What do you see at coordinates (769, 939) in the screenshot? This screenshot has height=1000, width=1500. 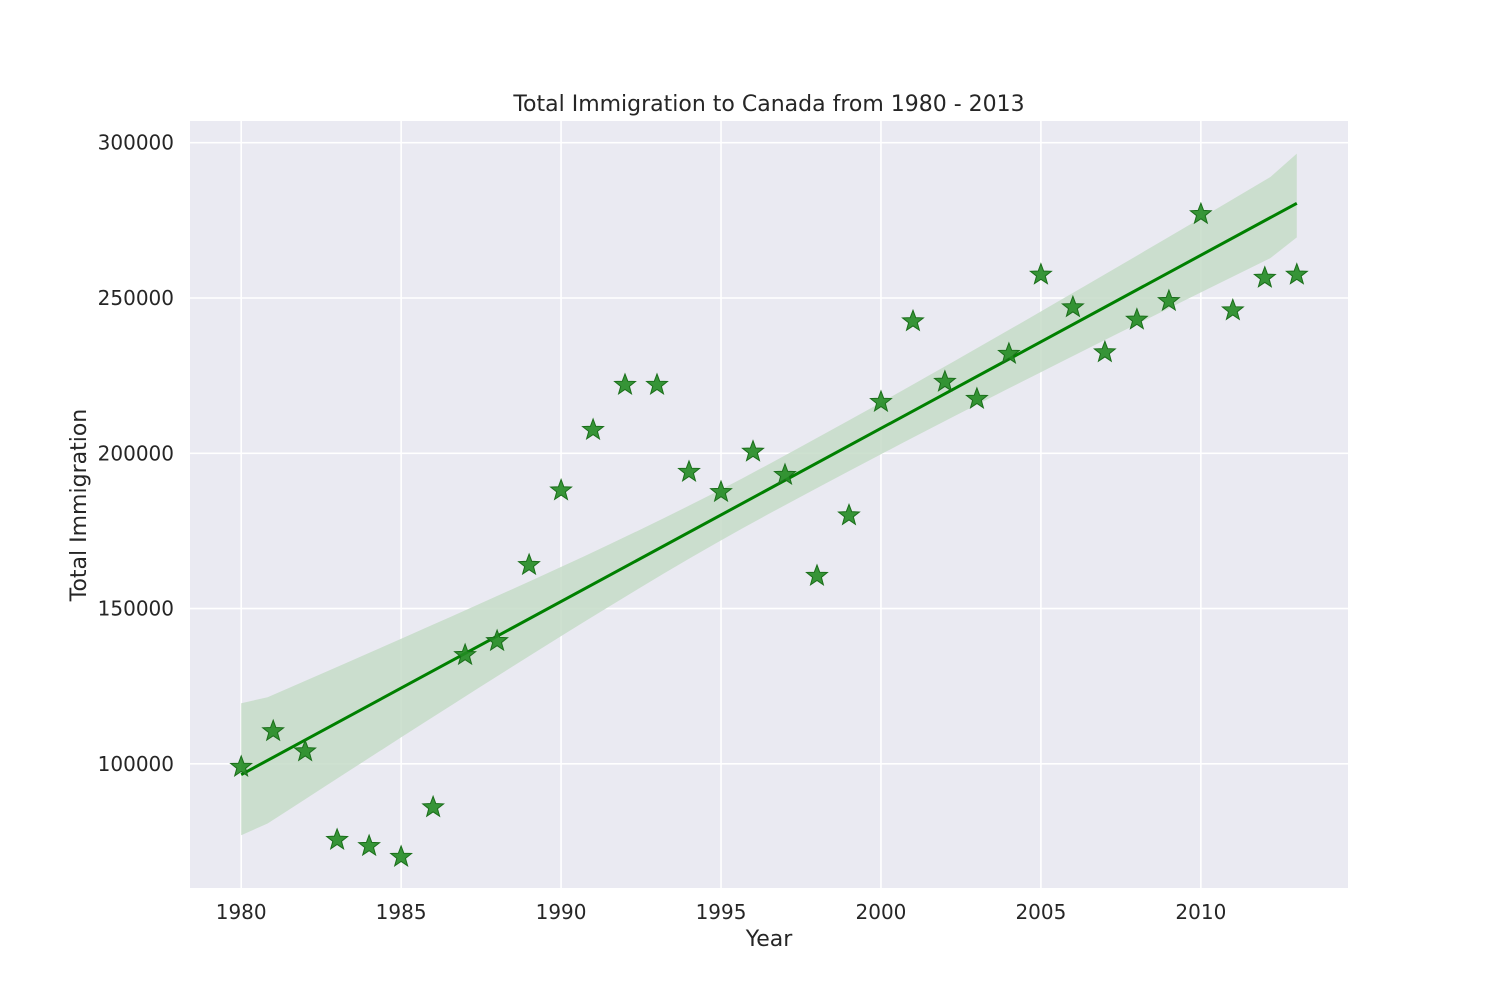 I see `x-axis-title: Year` at bounding box center [769, 939].